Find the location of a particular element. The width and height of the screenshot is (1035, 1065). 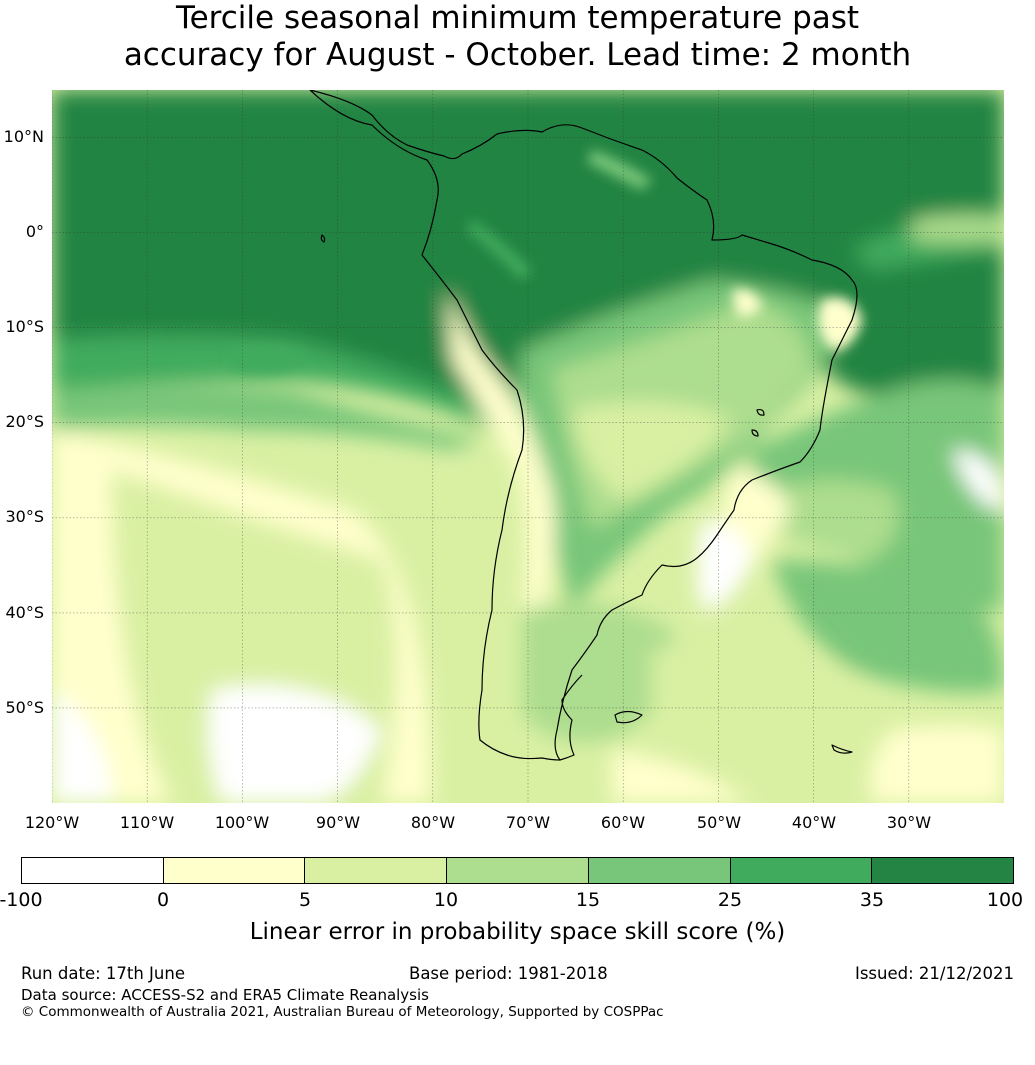

colorbar-tick-15: 15 is located at coordinates (588, 900).